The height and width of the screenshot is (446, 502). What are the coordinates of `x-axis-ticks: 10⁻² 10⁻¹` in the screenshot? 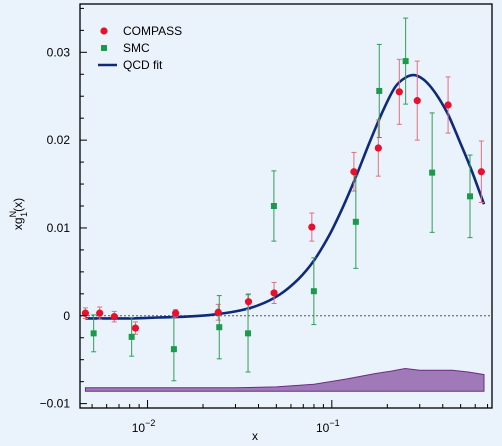 It's located at (290, 417).